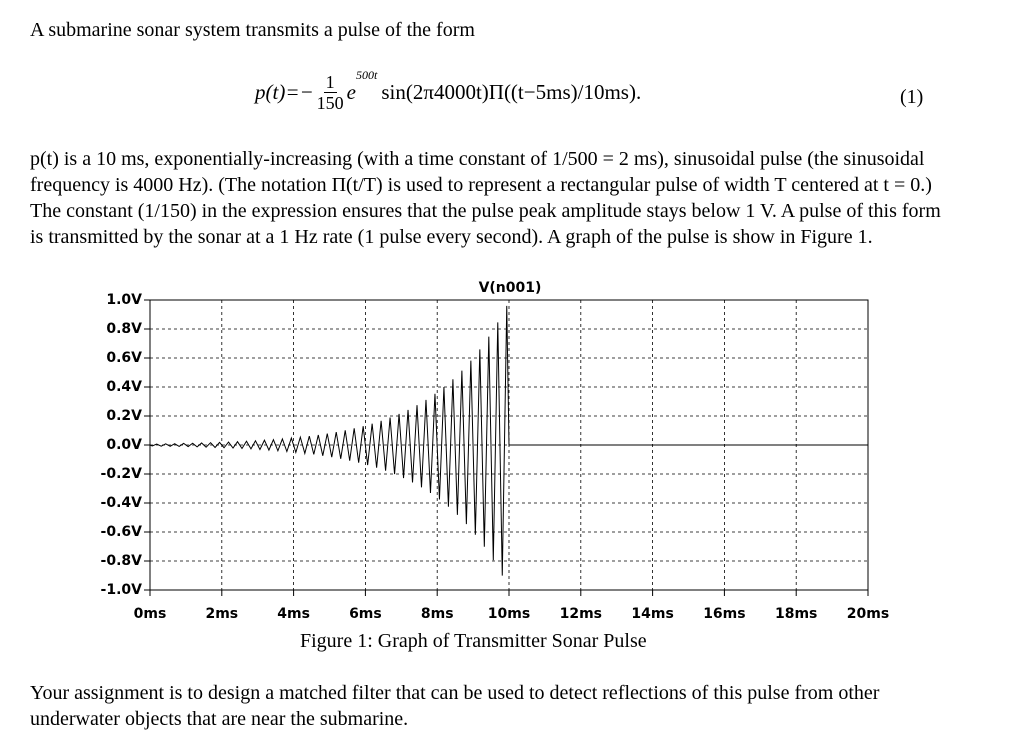  What do you see at coordinates (124, 358) in the screenshot?
I see `y-tick-label: 0.6V` at bounding box center [124, 358].